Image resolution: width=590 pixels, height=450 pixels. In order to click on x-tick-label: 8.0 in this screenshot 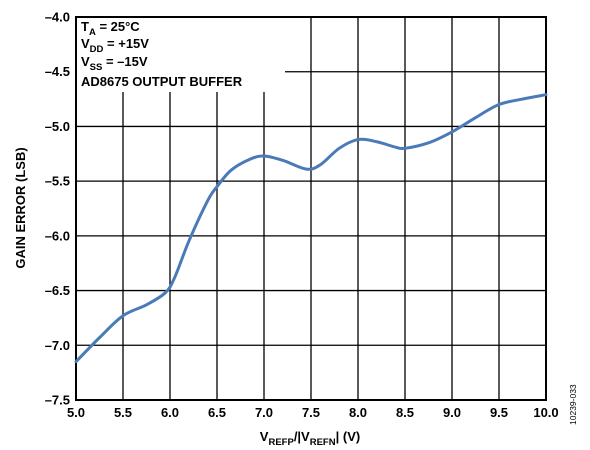, I will do `click(358, 412)`.